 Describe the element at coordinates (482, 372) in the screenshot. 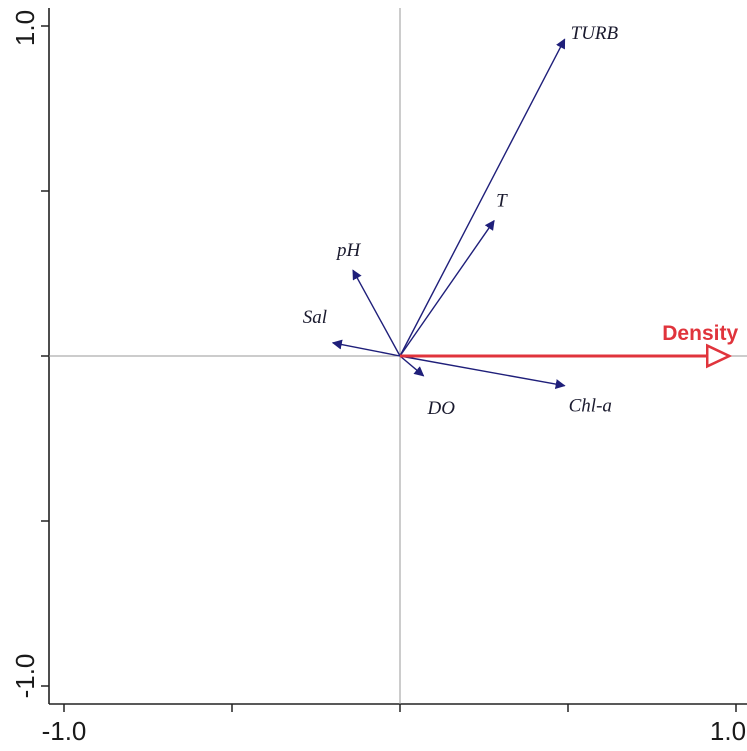

I see `vector-chl-a` at that location.